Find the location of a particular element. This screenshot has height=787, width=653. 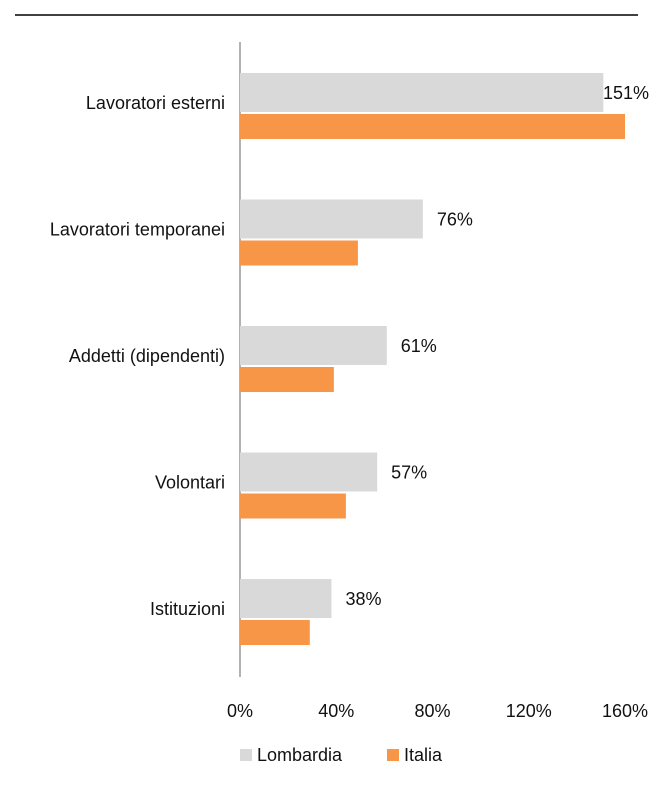

value-label: 57% is located at coordinates (409, 472).